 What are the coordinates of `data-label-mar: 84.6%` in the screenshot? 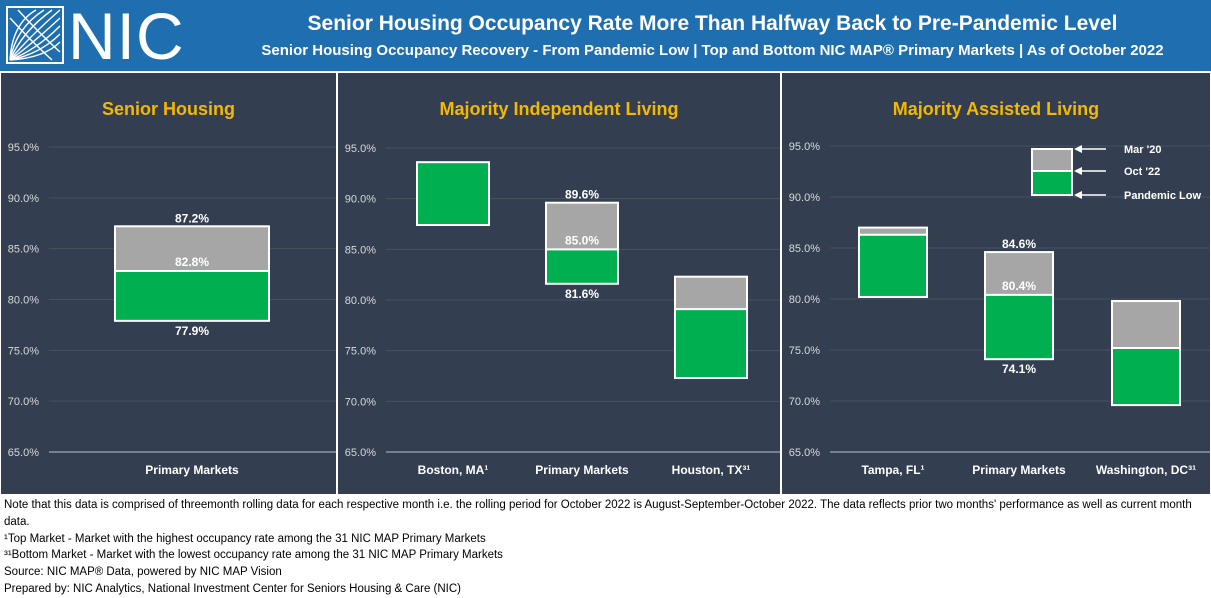 It's located at (1019, 244).